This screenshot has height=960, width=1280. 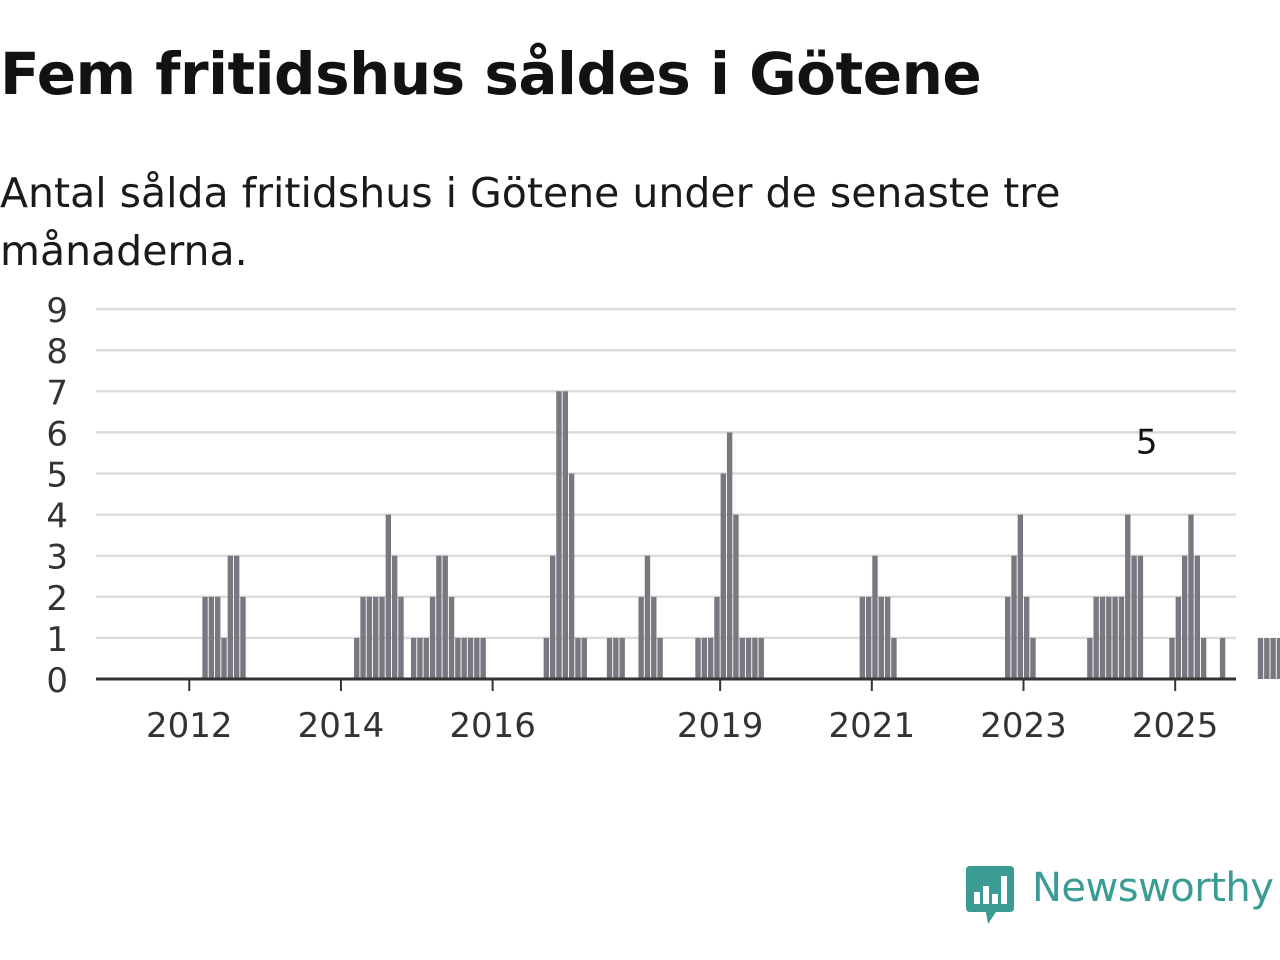 I want to click on data-labels: 5, so click(x=1147, y=443).